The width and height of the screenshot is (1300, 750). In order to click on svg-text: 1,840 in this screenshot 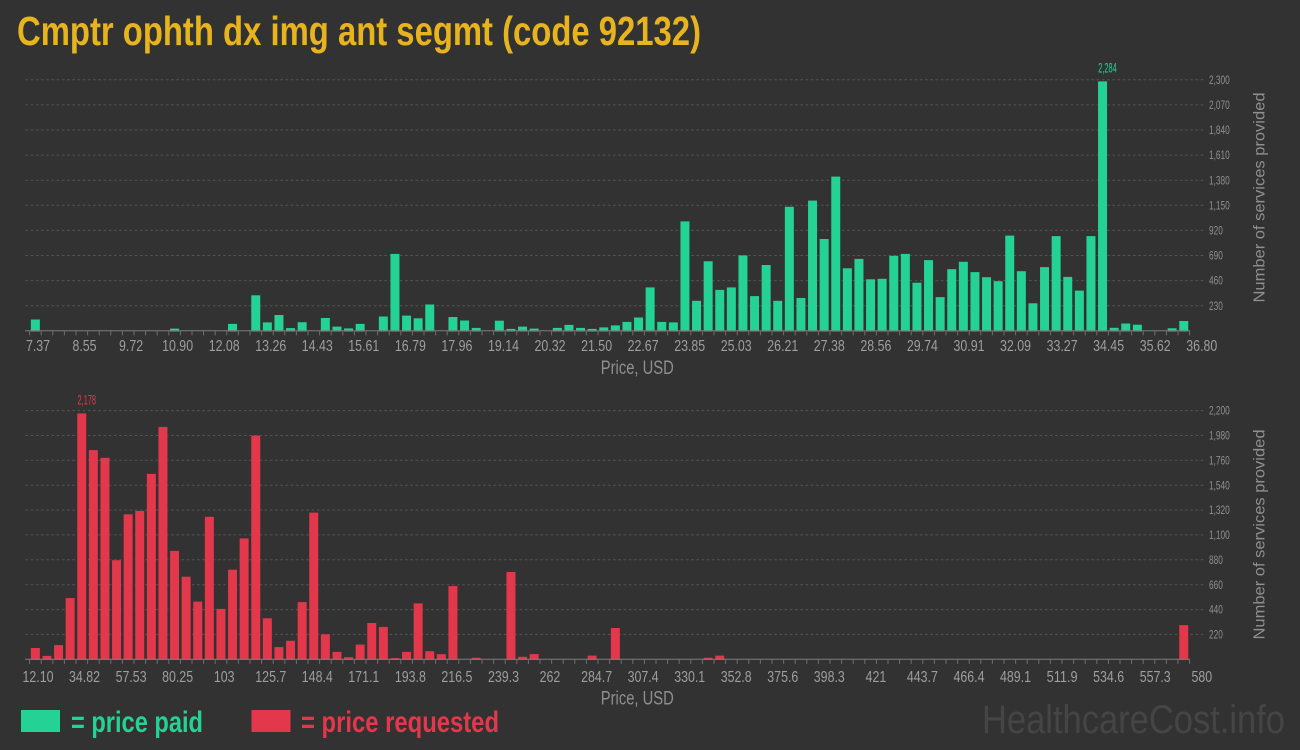, I will do `click(1219, 130)`.